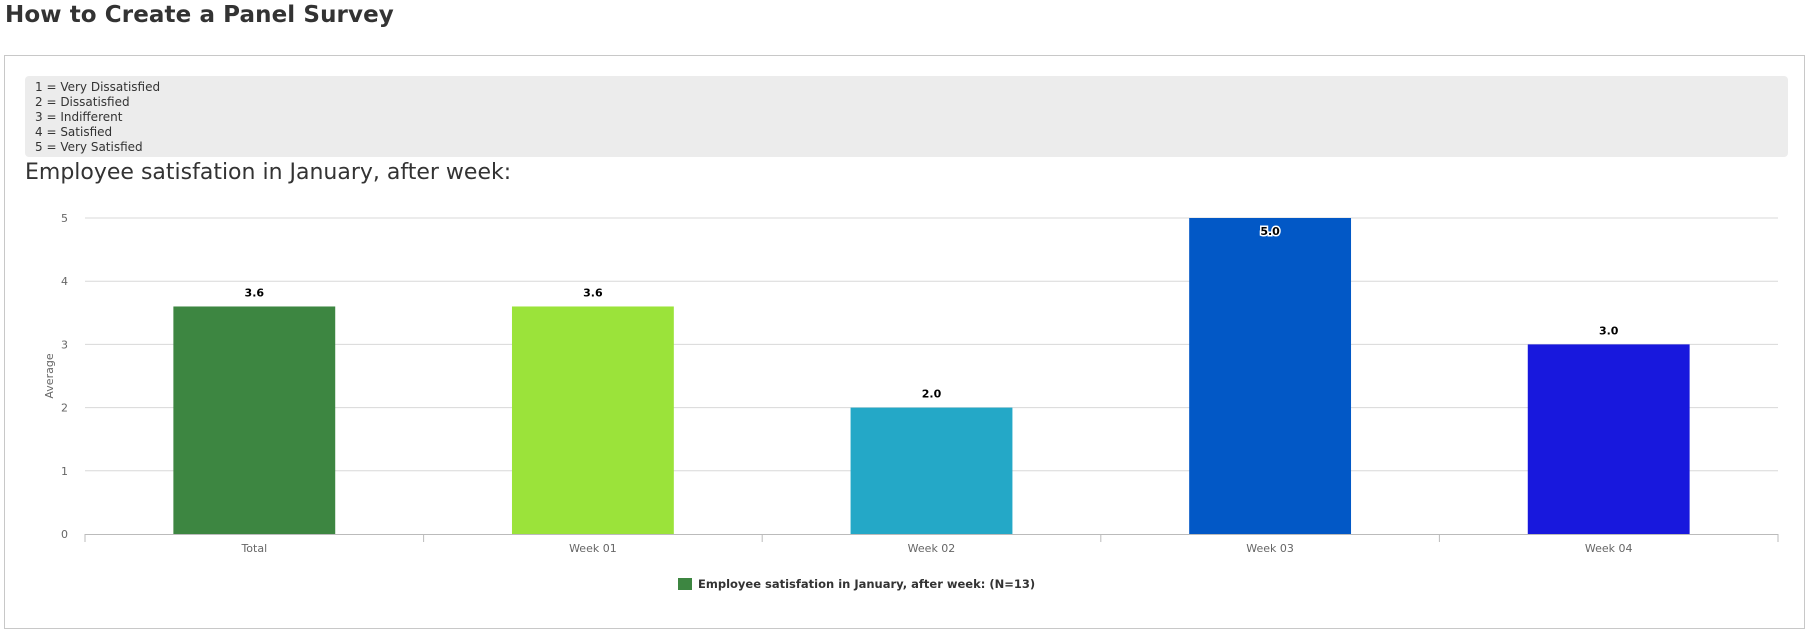  I want to click on scale-item: 5 = Very Satisfied, so click(89, 147).